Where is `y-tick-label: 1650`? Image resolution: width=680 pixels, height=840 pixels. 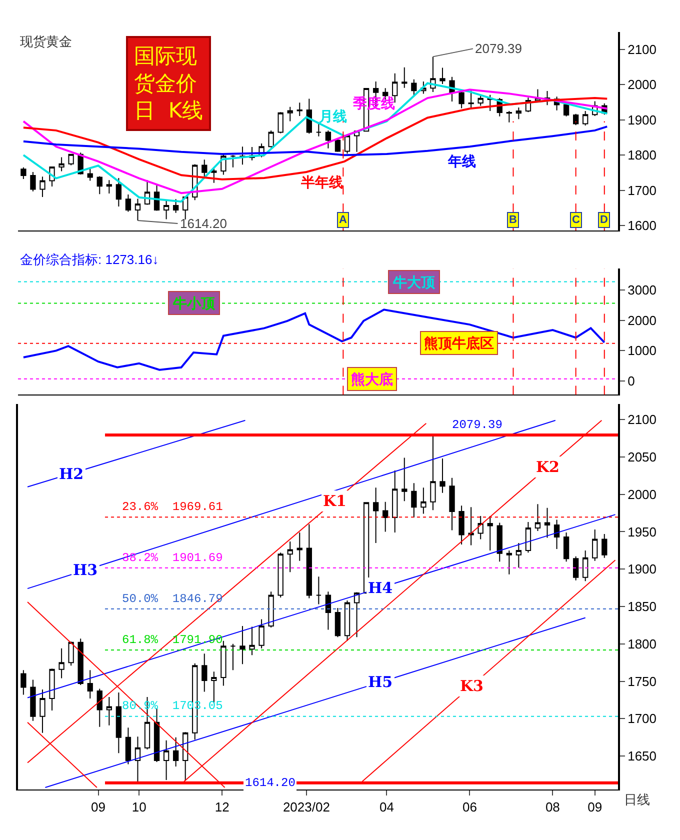 y-tick-label: 1650 is located at coordinates (642, 756).